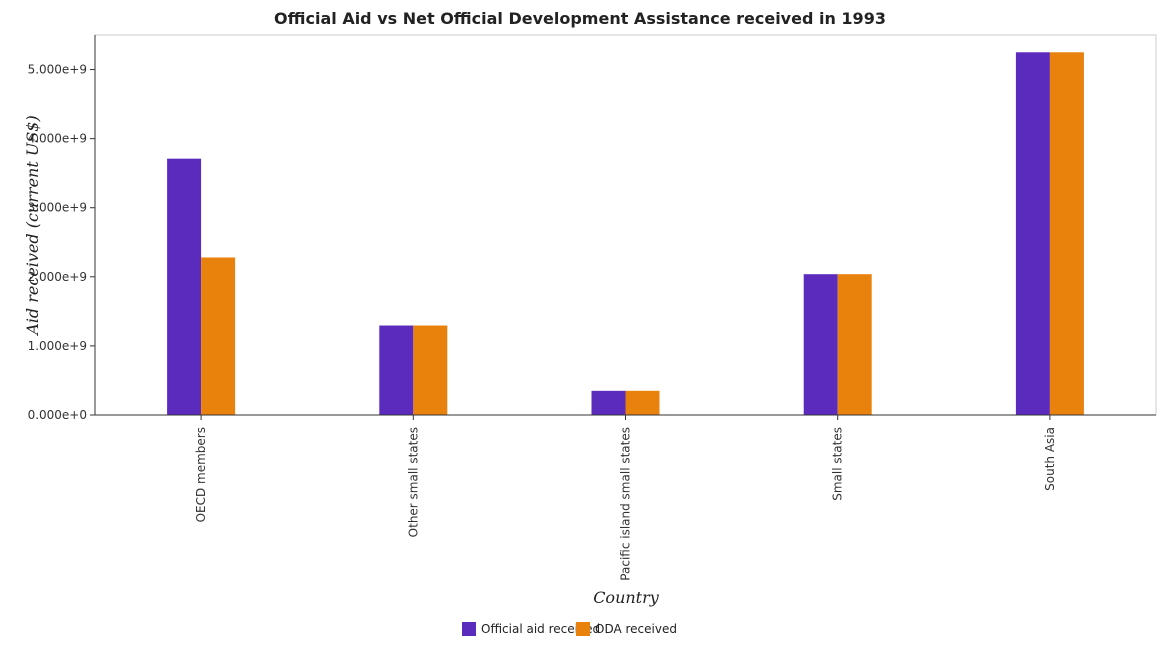 The width and height of the screenshot is (1161, 650). I want to click on legend-label: ODA received, so click(636, 629).